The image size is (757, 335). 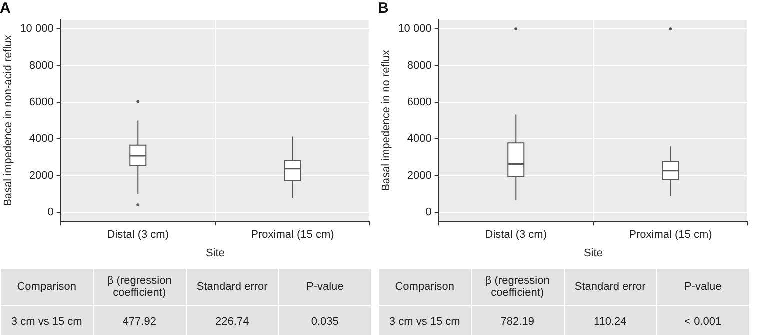 What do you see at coordinates (5, 9) in the screenshot?
I see `chart-title: A` at bounding box center [5, 9].